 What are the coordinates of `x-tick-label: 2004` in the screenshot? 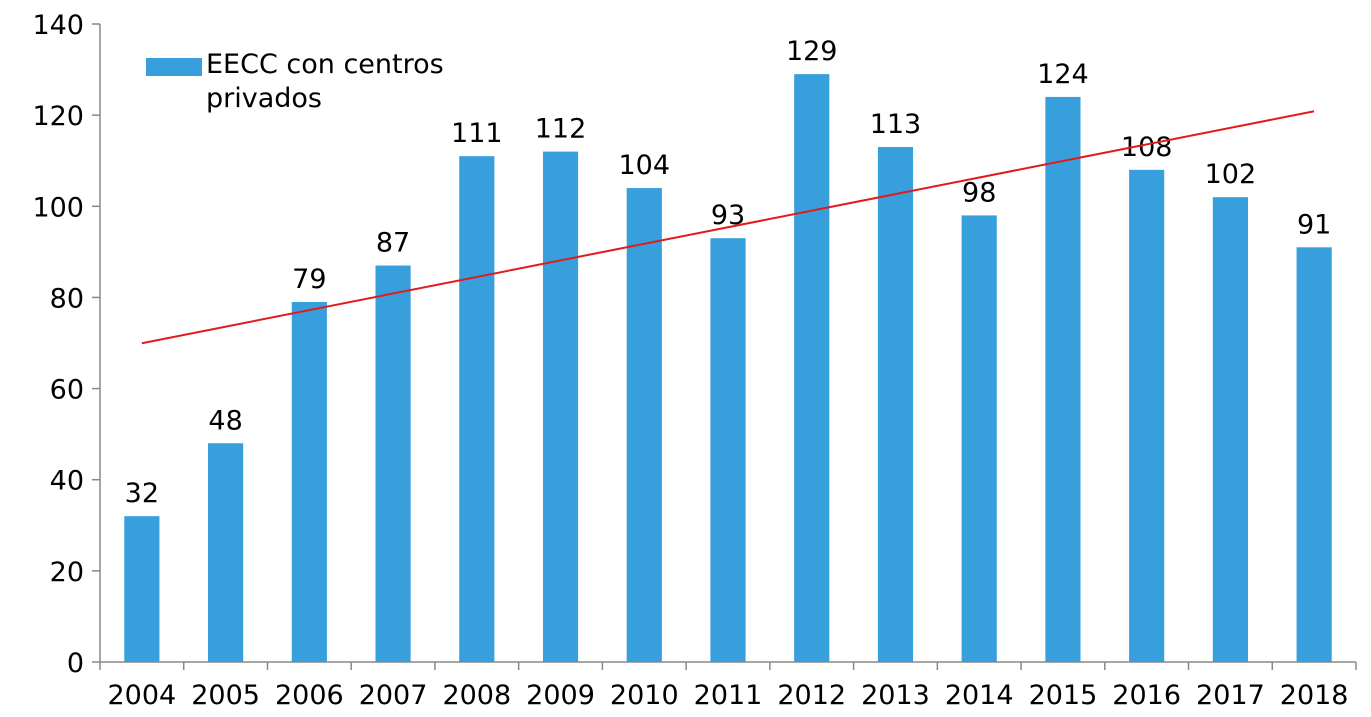 It's located at (142, 695).